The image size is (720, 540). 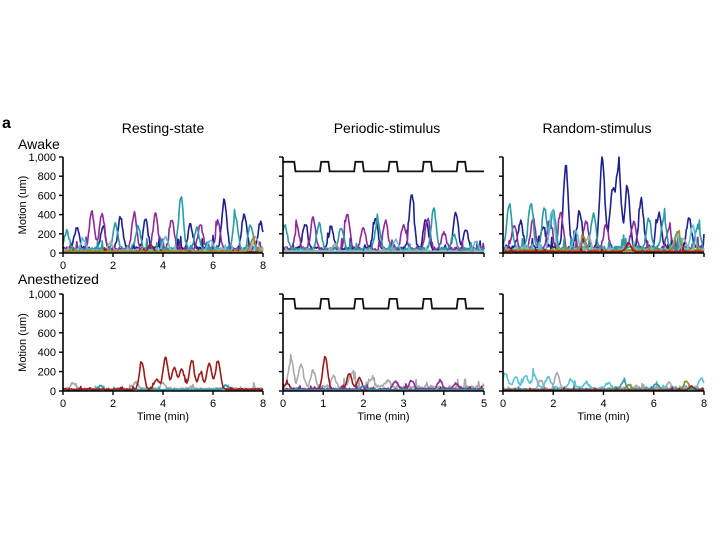 I want to click on chart-panel-anesthetized-periodic: 0 1 2 3 4 5 Time (min), so click(x=383, y=358).